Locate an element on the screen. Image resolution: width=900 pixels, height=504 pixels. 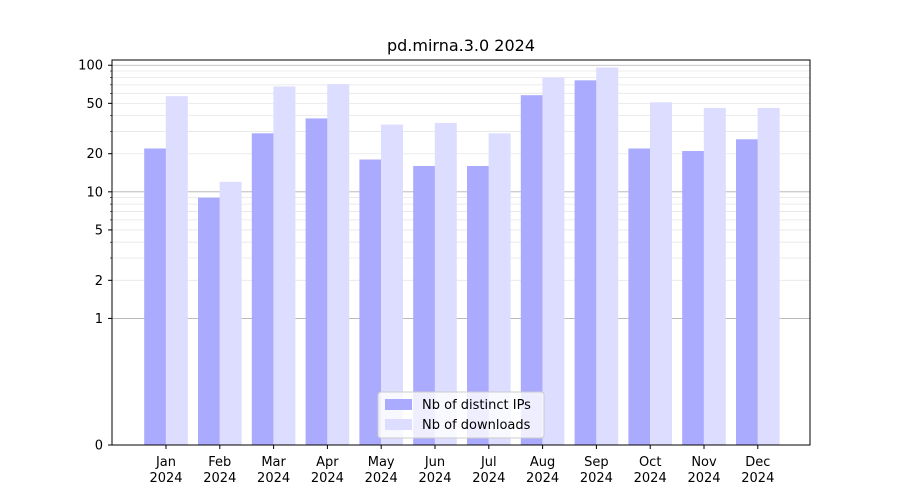
y-tick-label: 20 is located at coordinates (94, 154).